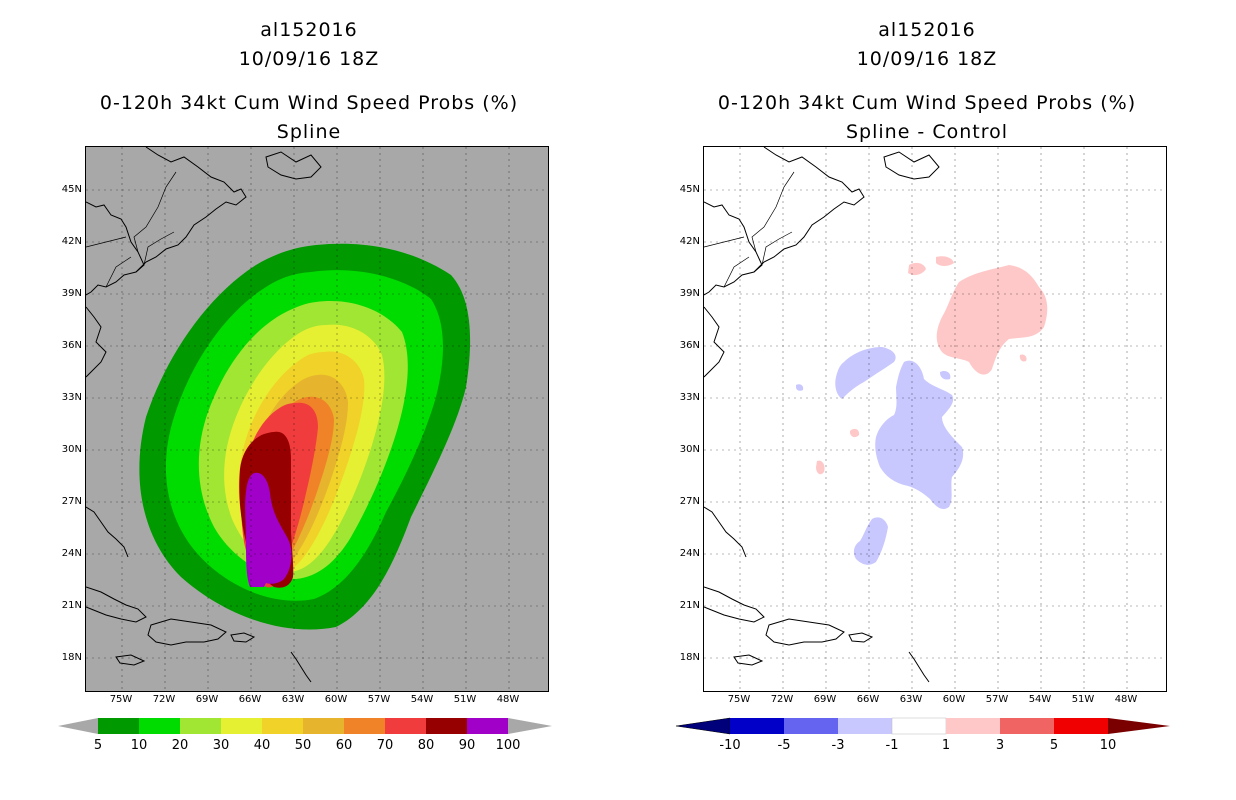  Describe the element at coordinates (78, 726) in the screenshot. I see `colorbar-under-triangle` at that location.